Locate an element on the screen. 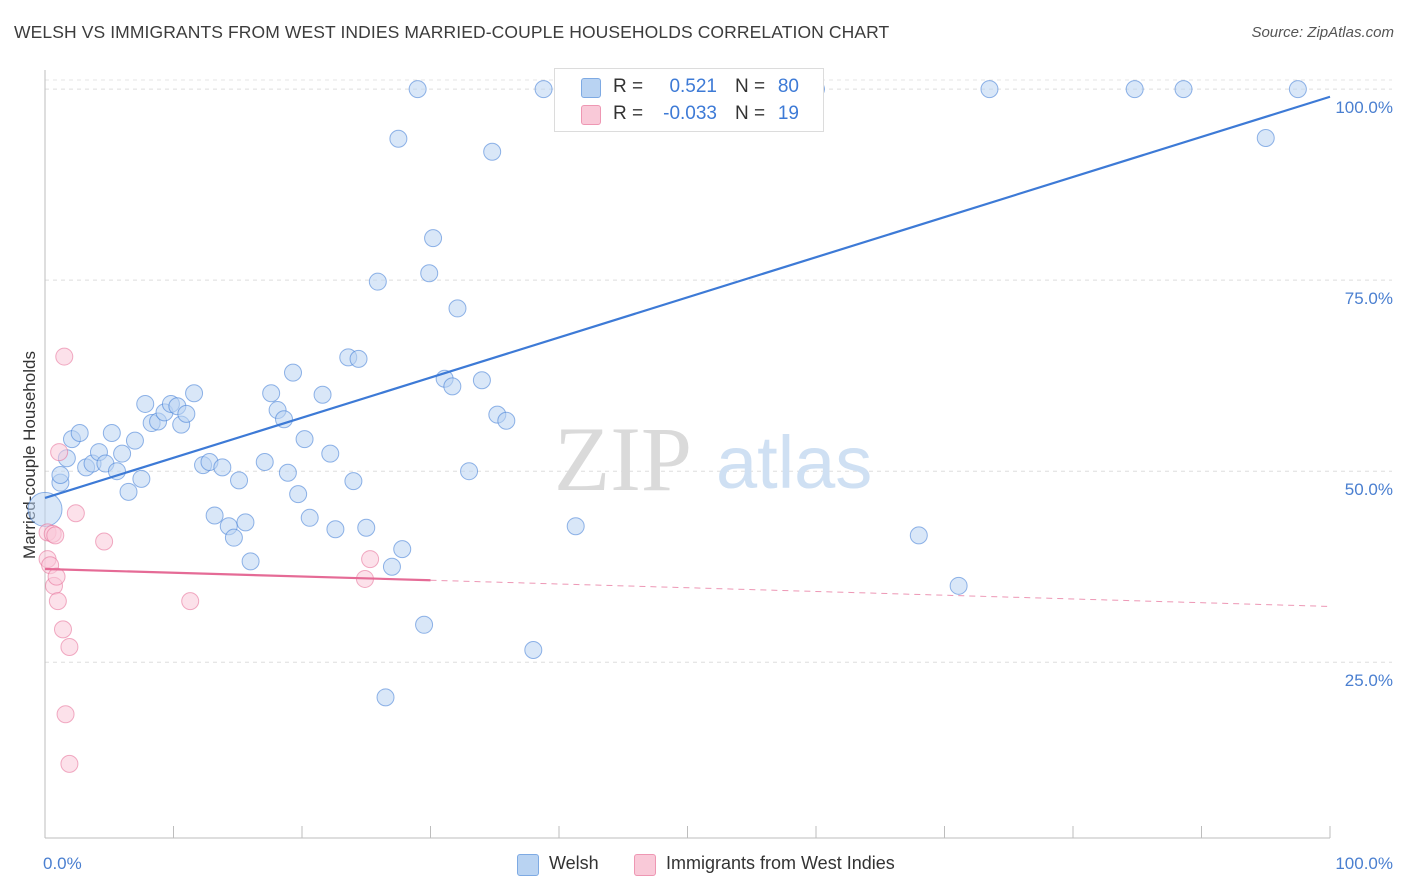 This screenshot has width=1406, height=892. west-indies-trend-line is located at coordinates (237, 574).